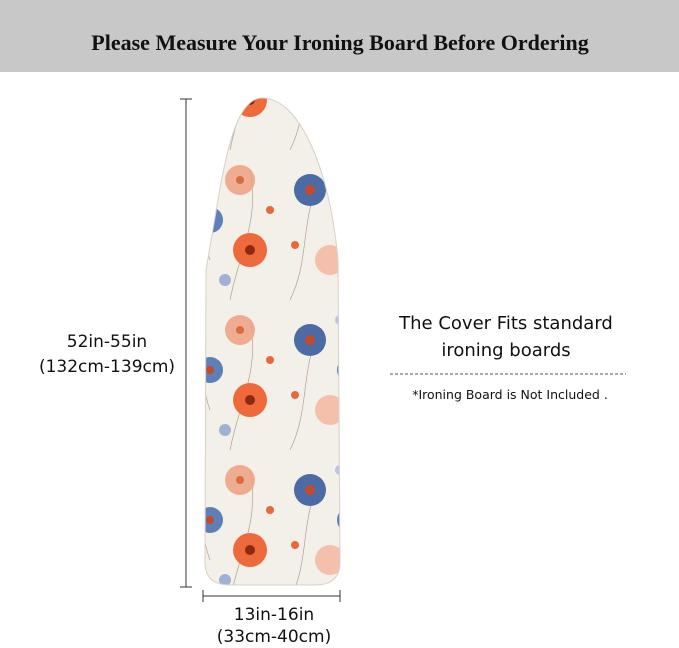 This screenshot has width=679, height=648. I want to click on width-dimension-line, so click(271, 596).